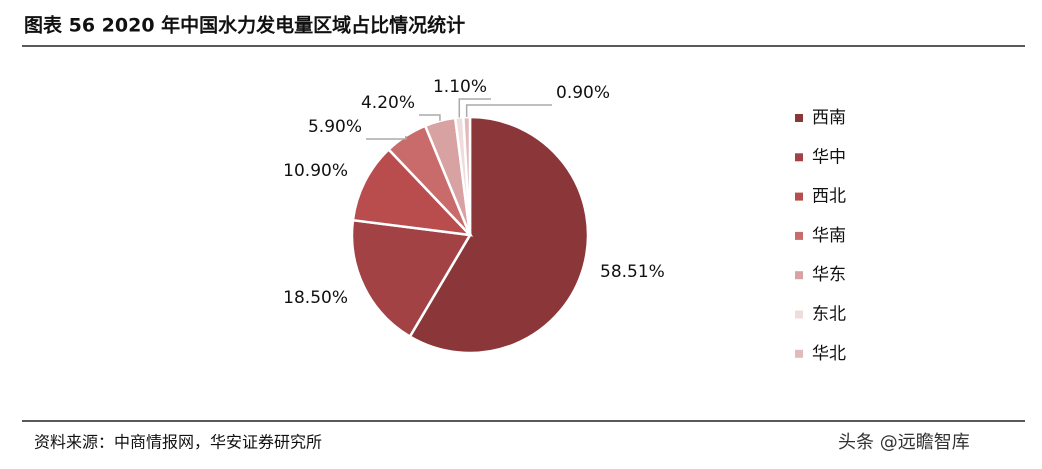 This screenshot has width=1042, height=469. What do you see at coordinates (583, 93) in the screenshot?
I see `data-label: 0.90%` at bounding box center [583, 93].